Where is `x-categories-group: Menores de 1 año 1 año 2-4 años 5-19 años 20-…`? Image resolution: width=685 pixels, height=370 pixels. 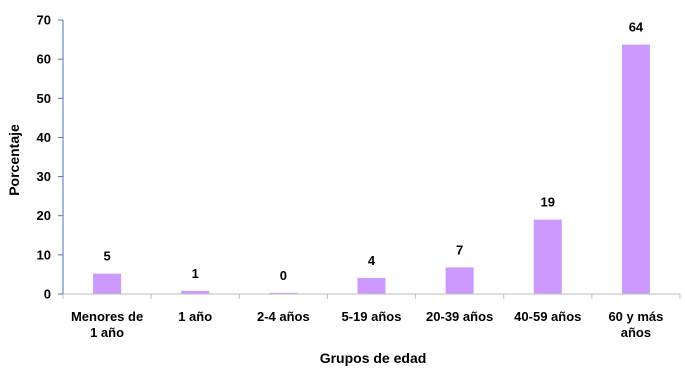 x-categories-group: Menores de 1 año 1 año 2-4 años 5-19 años 20-… is located at coordinates (367, 324).